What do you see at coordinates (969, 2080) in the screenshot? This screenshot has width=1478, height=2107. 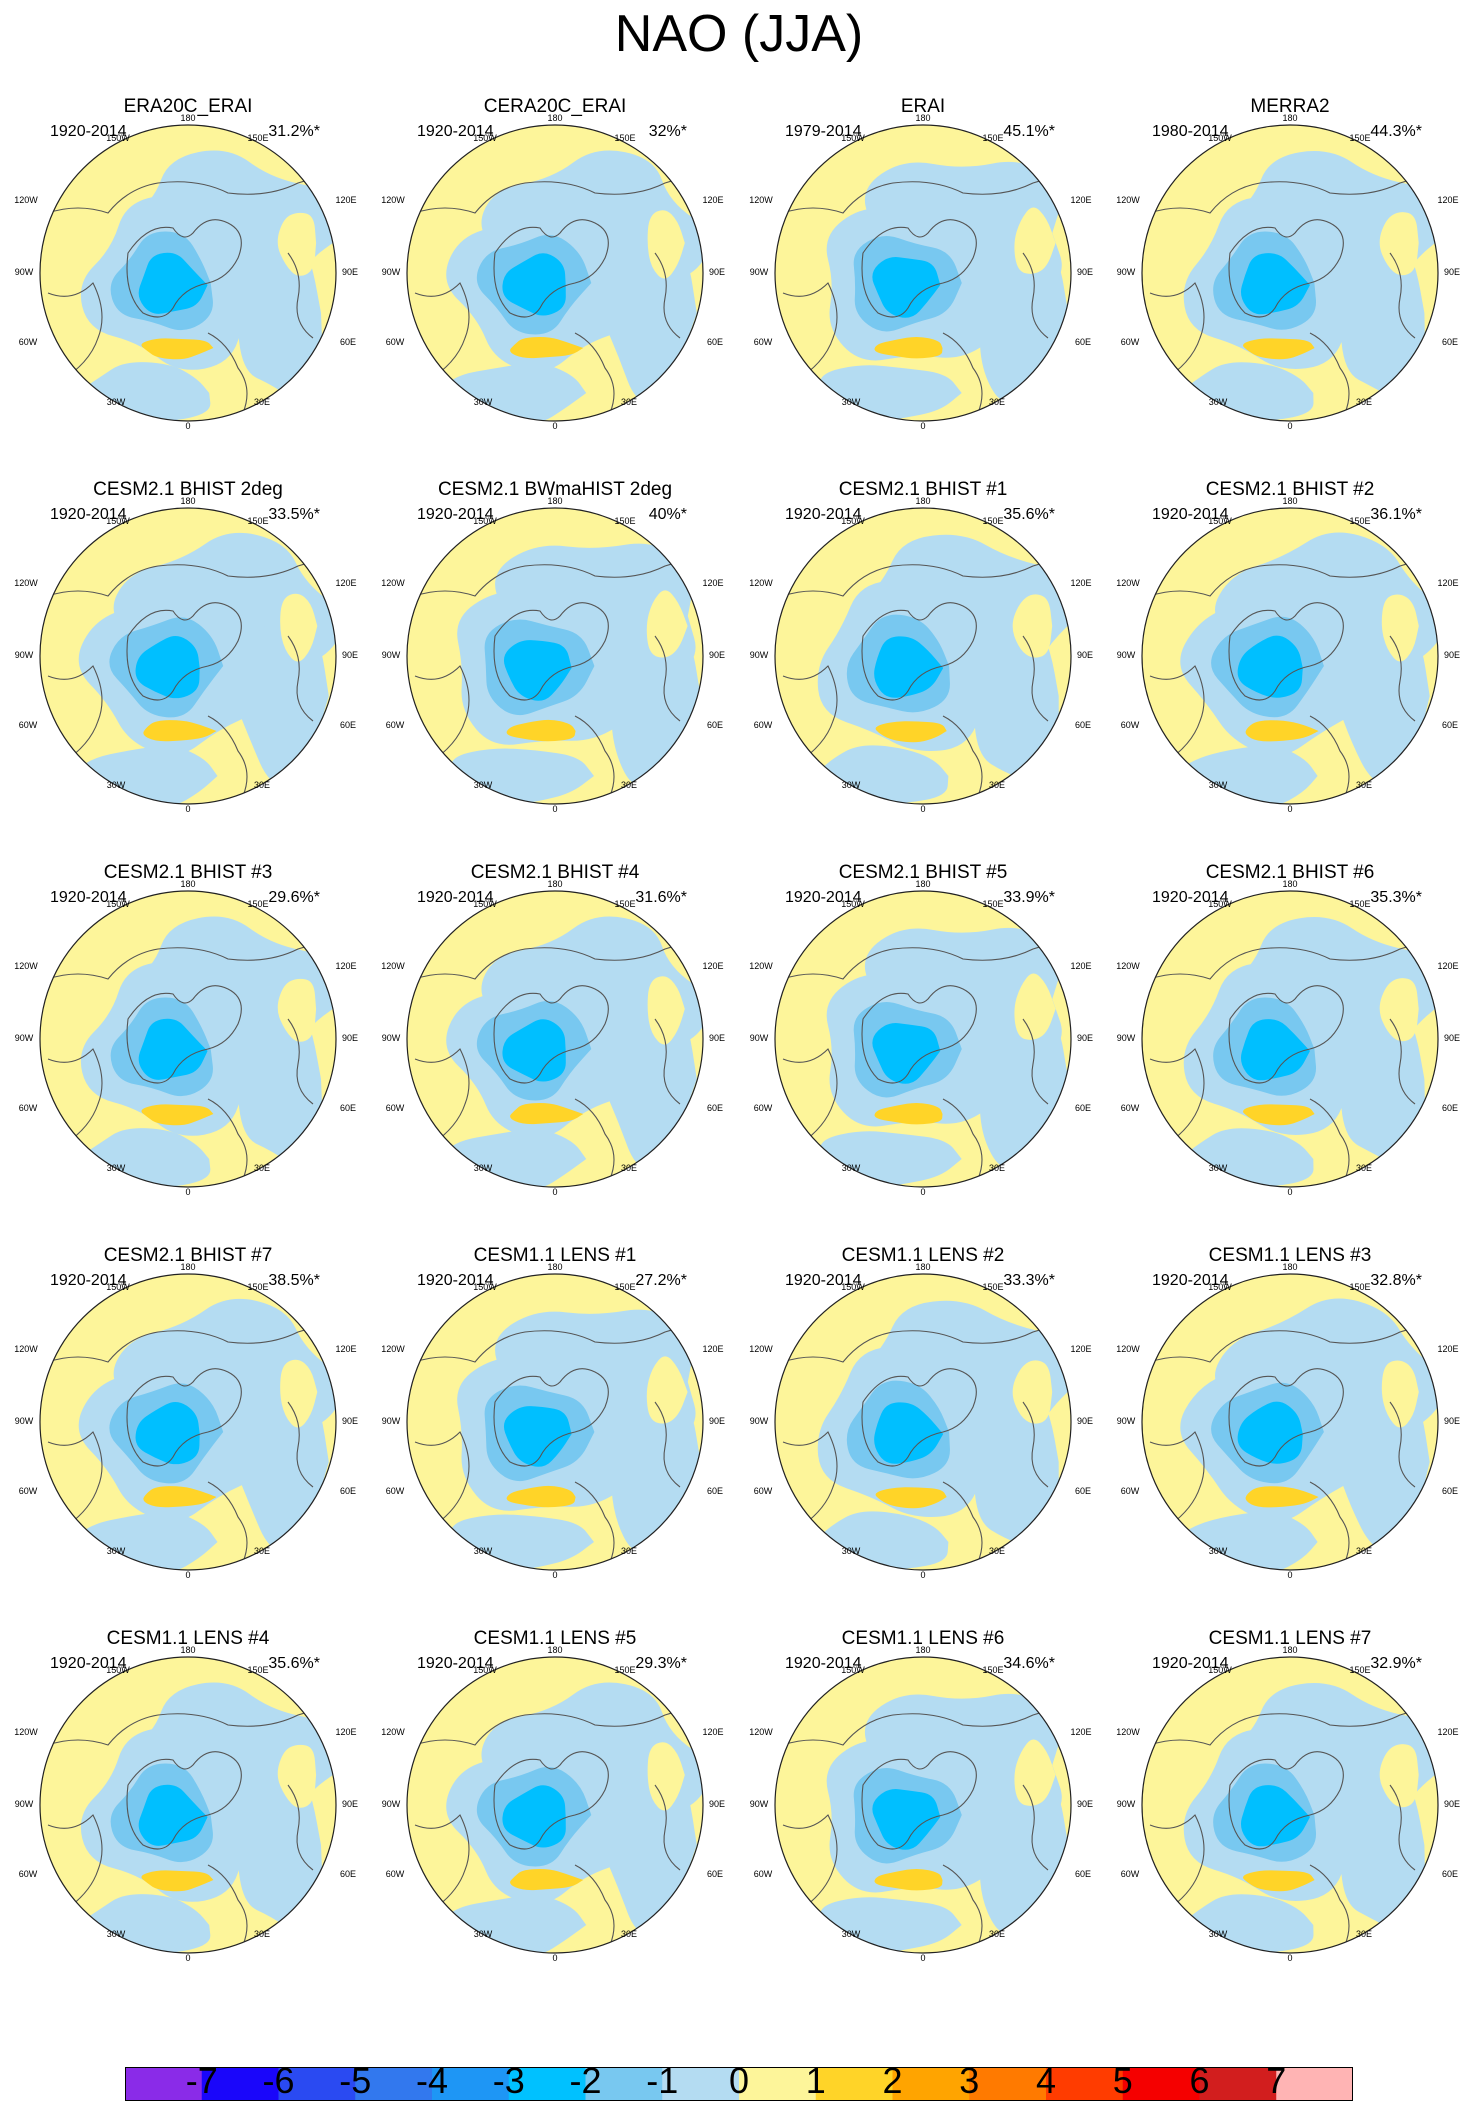 I see `colorbar-tick-label: 3` at bounding box center [969, 2080].